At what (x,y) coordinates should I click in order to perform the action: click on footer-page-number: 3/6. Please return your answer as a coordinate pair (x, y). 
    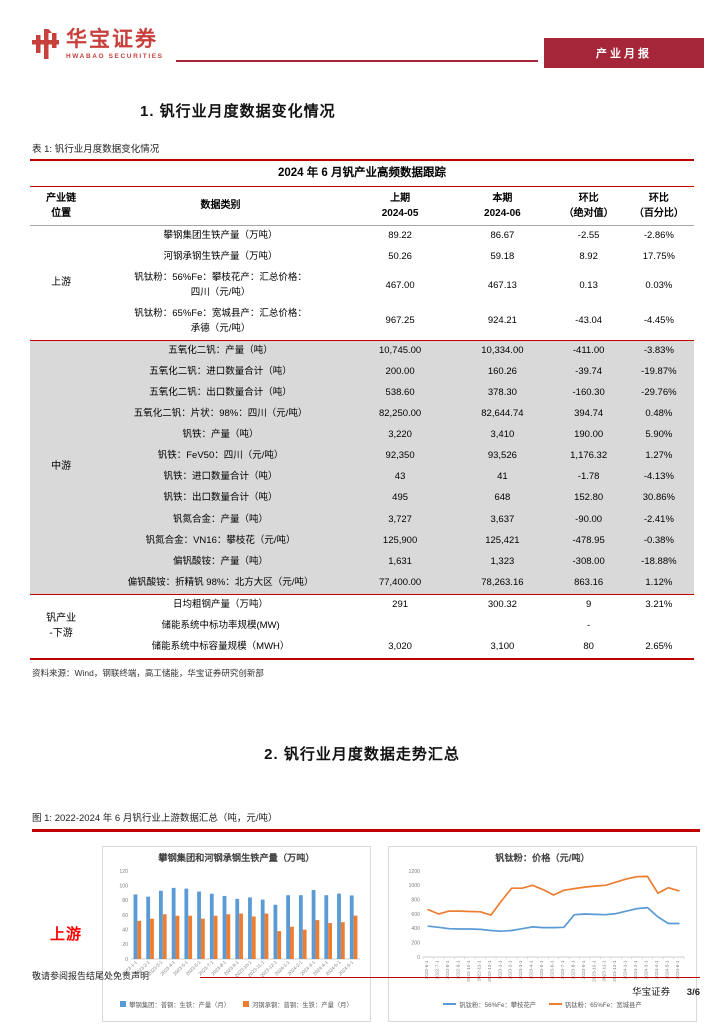
    Looking at the image, I should click on (693, 992).